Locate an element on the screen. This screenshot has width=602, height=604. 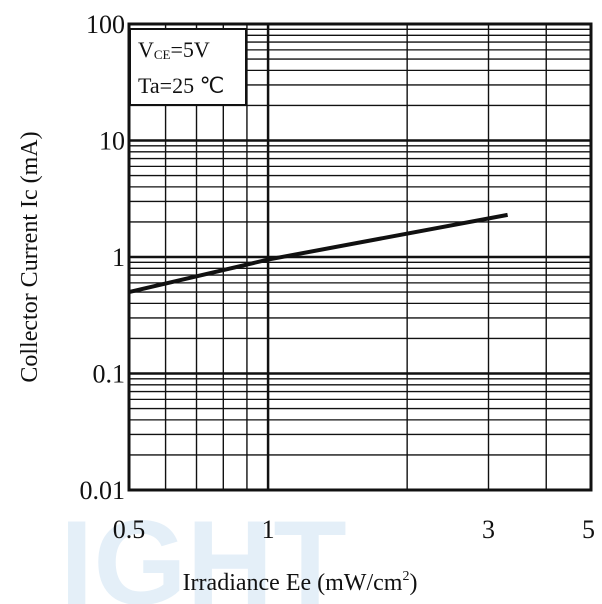
y-tick-label: 100 is located at coordinates (105, 24).